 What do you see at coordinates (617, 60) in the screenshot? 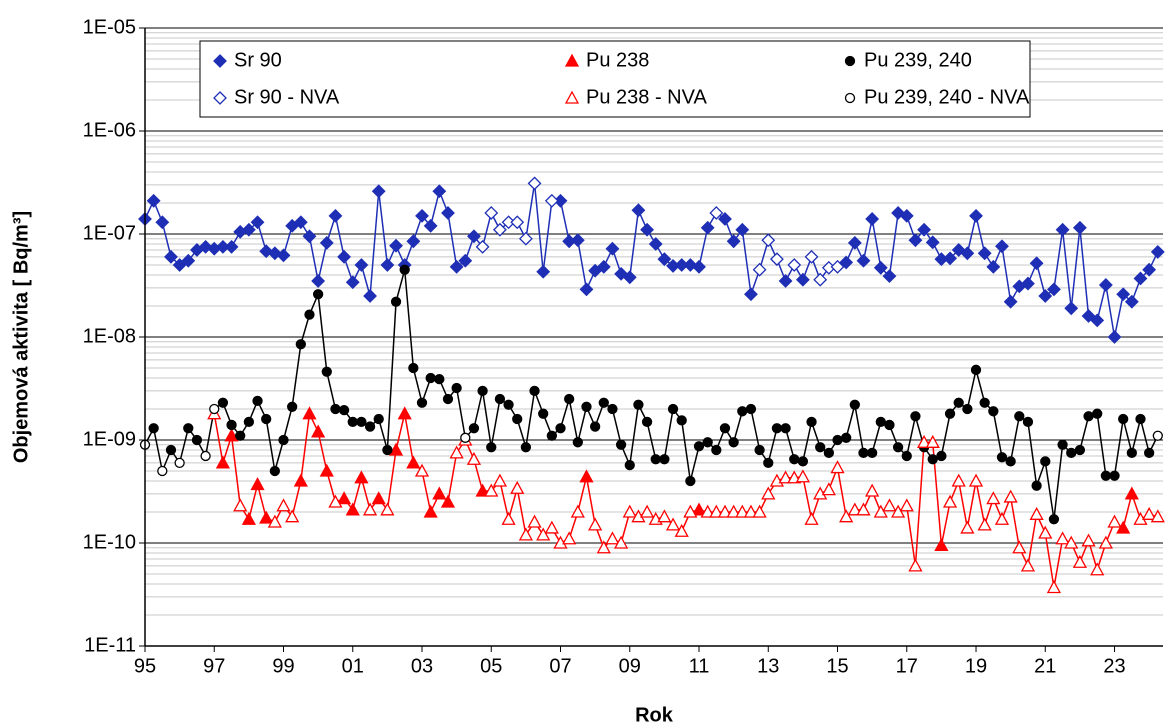
I see `legend-label: Pu 238` at bounding box center [617, 60].